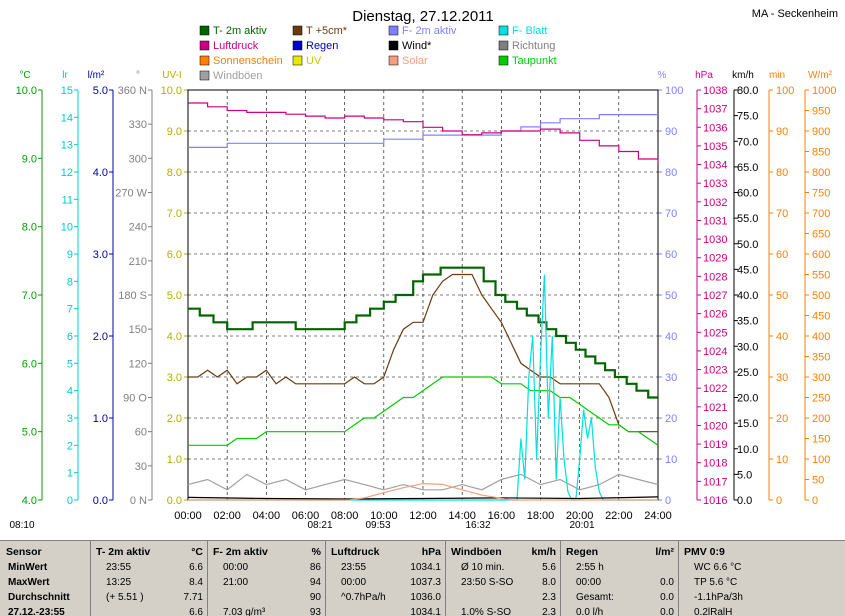 The height and width of the screenshot is (616, 845). I want to click on axis-tick-label-temp: 9.0, so click(29, 159).